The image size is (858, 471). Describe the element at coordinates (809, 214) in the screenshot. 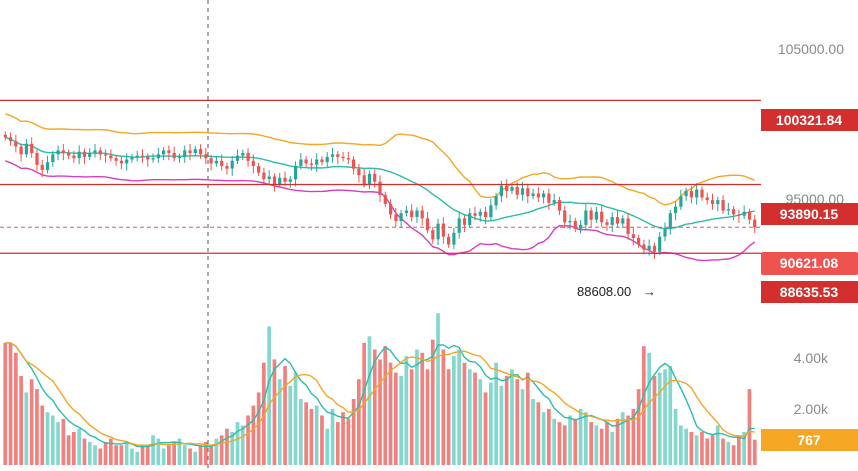

I see `level-tag: 93890.15` at that location.